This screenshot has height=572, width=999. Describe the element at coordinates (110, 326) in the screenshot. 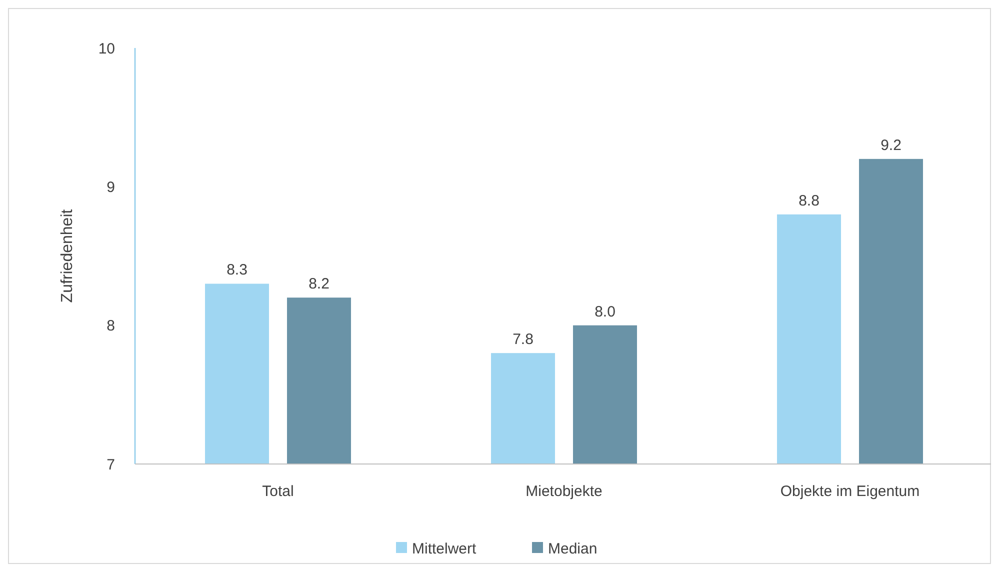

I see `y-tick-label: 8` at that location.